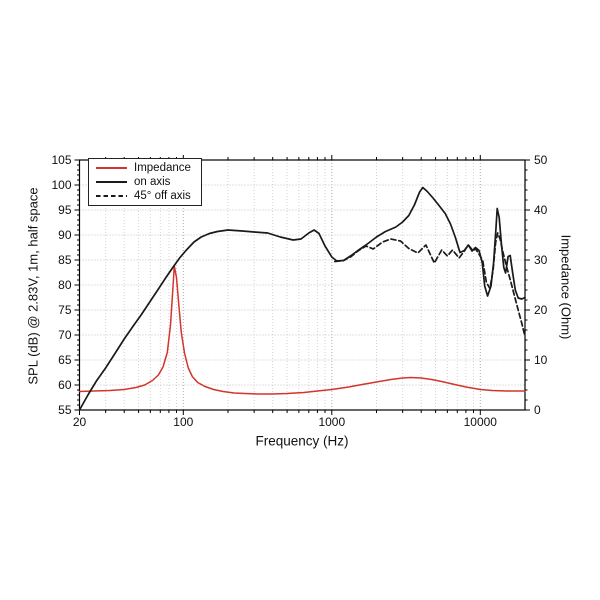 The width and height of the screenshot is (600, 600). What do you see at coordinates (541, 260) in the screenshot?
I see `tick-label: 30` at bounding box center [541, 260].